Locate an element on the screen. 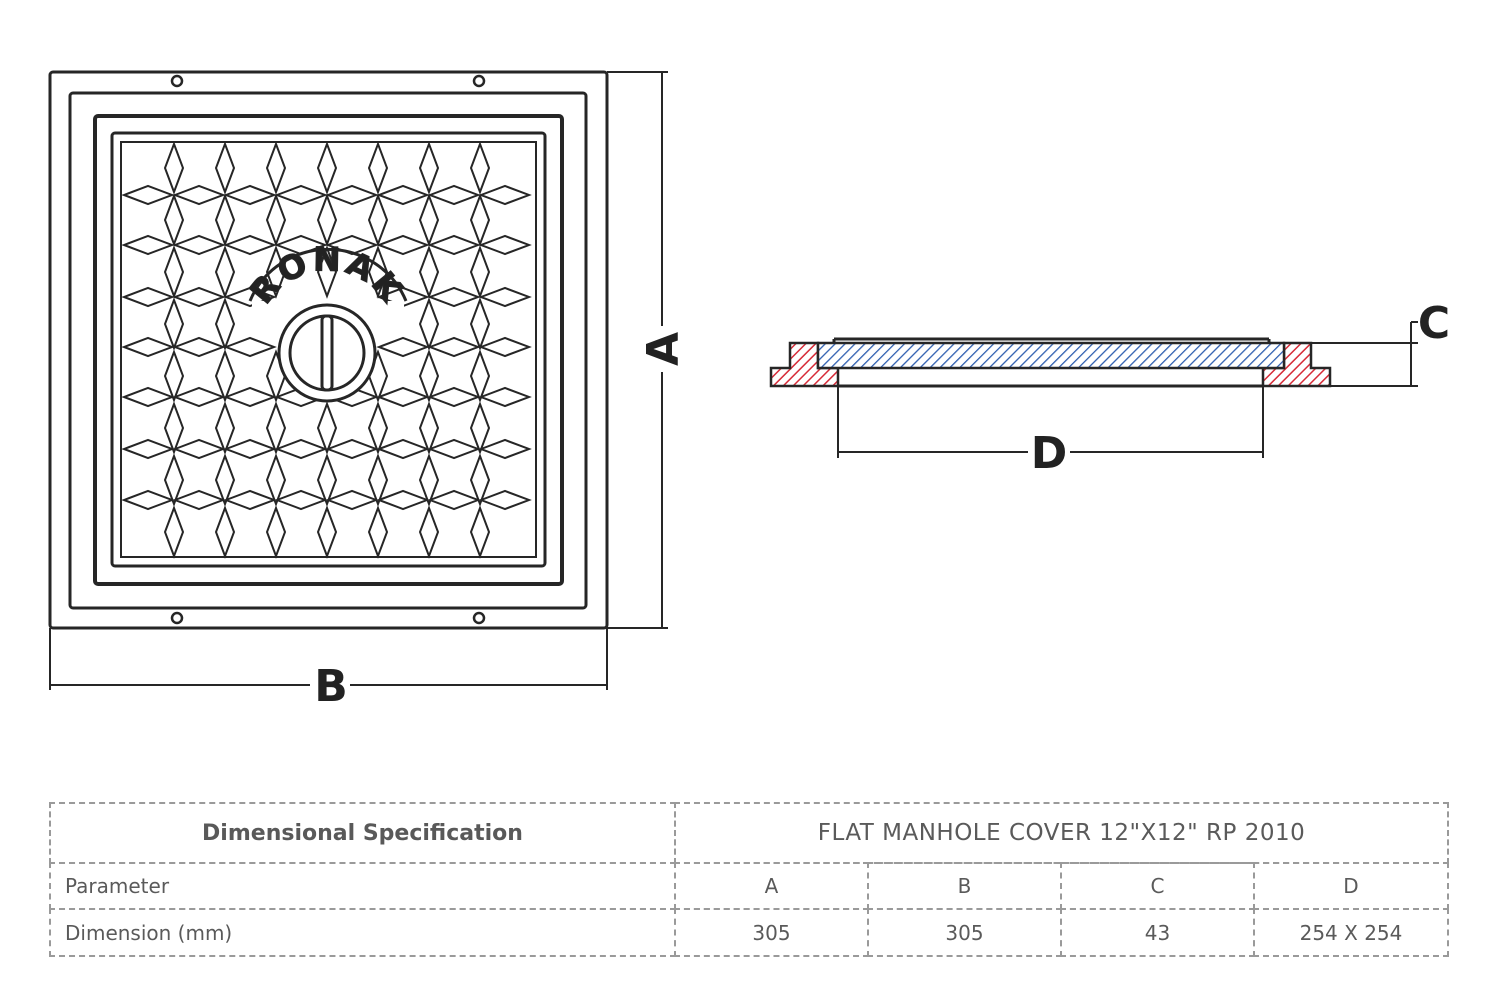 This screenshot has height=1000, width=1500. dimension-cell: 305 is located at coordinates (771, 932).